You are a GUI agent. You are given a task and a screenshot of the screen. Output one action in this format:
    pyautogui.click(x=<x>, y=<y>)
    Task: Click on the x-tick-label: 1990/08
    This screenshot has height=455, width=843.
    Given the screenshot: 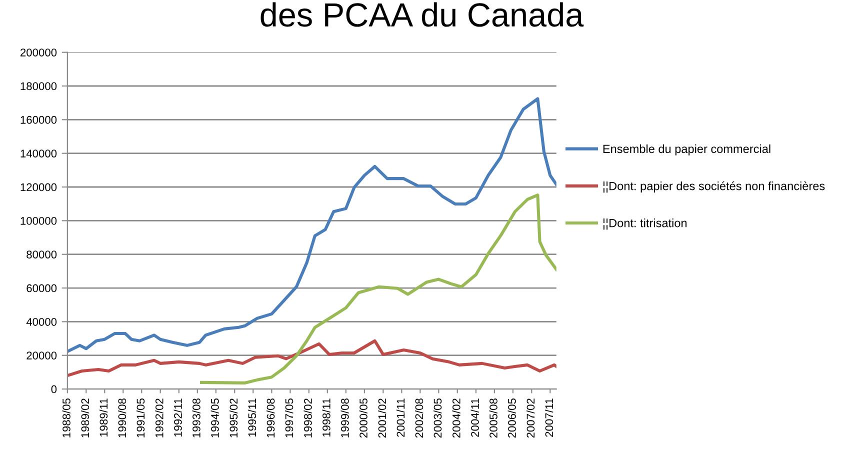 What is the action you would take?
    pyautogui.click(x=122, y=418)
    